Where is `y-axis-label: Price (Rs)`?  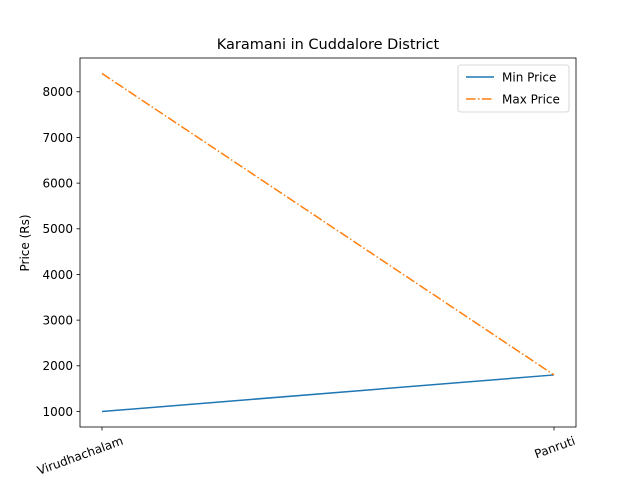
y-axis-label: Price (Rs) is located at coordinates (25, 242).